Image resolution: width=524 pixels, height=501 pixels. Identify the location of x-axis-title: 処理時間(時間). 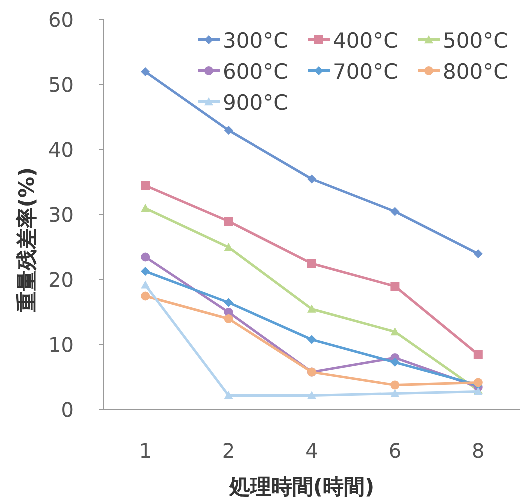
(301, 487).